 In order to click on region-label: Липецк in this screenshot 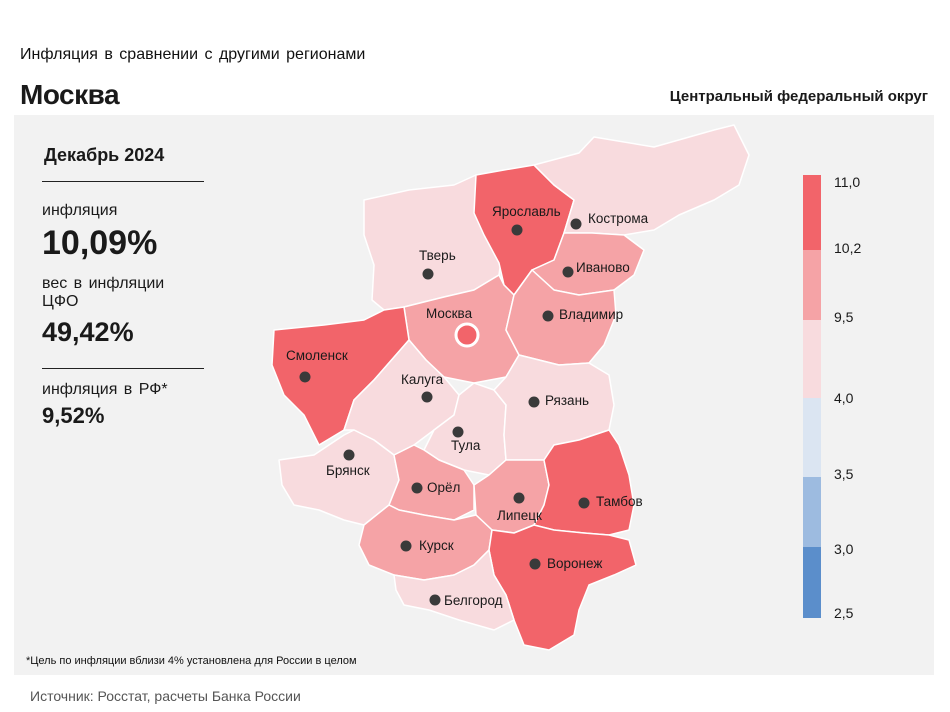, I will do `click(519, 515)`.